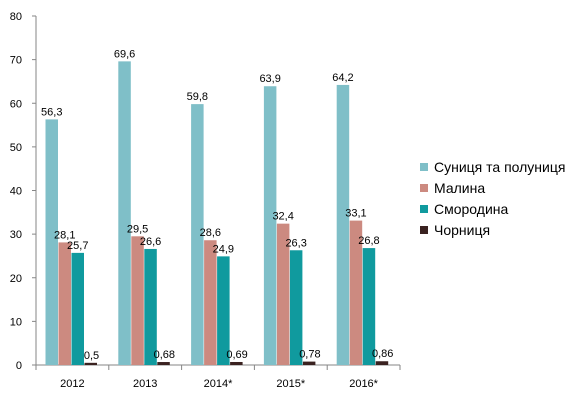 Image resolution: width=584 pixels, height=400 pixels. I want to click on data-label: 0,69, so click(236, 355).